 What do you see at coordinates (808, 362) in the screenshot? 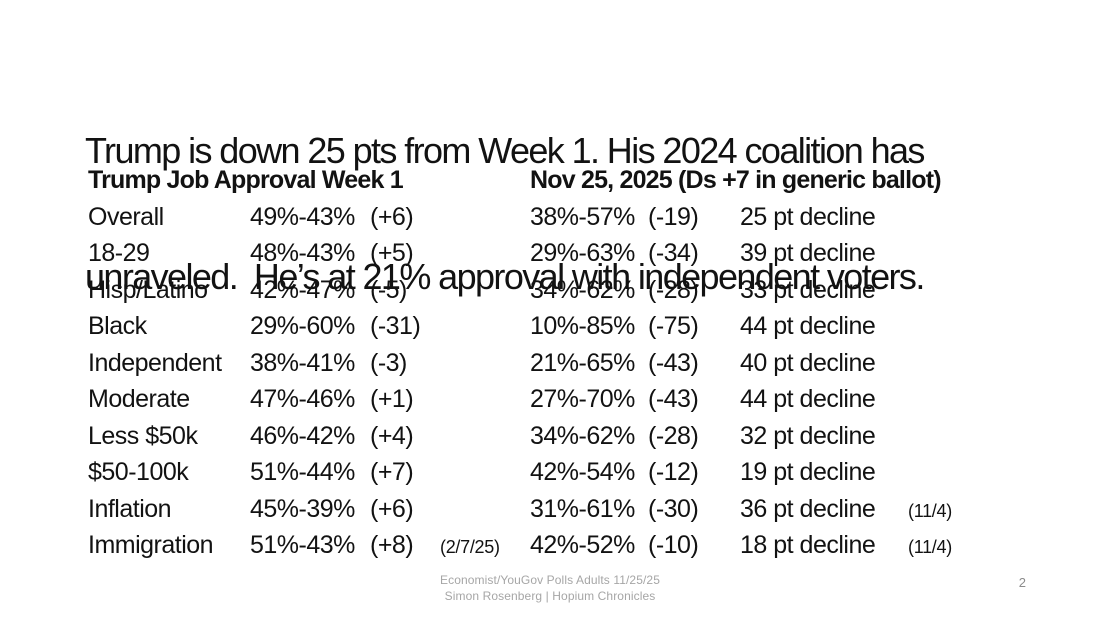
I see `decline: 40 pt decline` at bounding box center [808, 362].